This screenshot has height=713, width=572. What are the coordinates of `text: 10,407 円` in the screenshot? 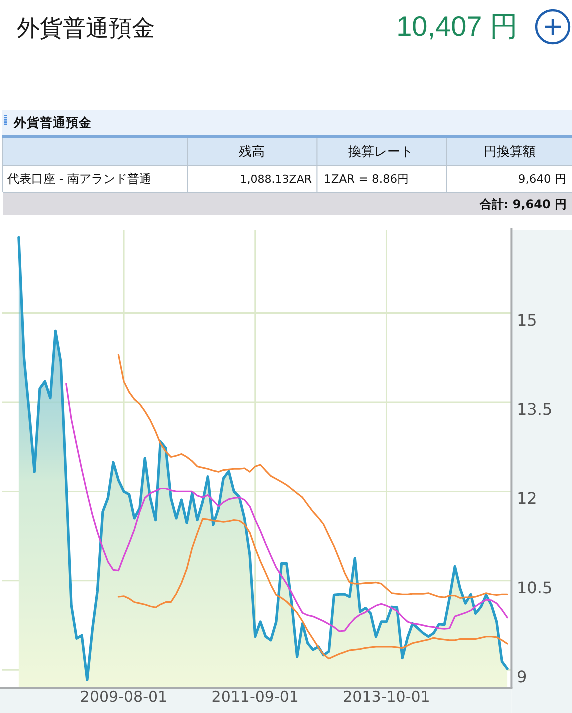 It's located at (457, 26).